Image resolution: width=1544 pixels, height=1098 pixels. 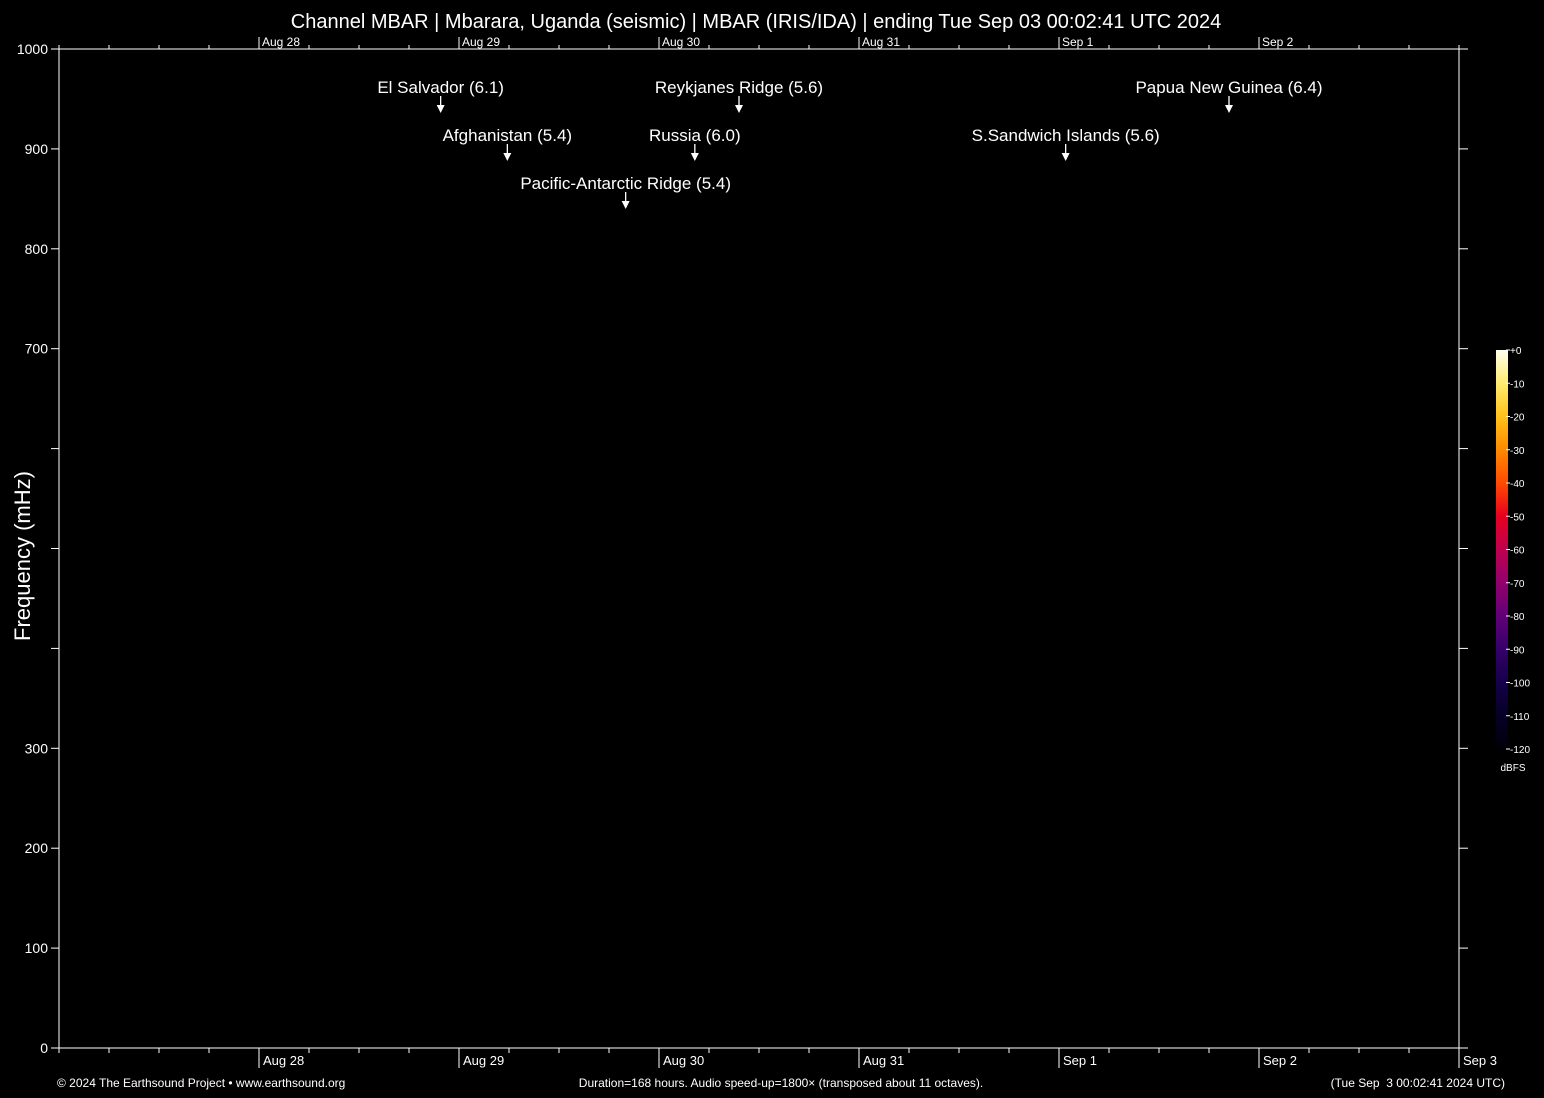 I want to click on colorbar-tick-label: -90, so click(x=1517, y=650).